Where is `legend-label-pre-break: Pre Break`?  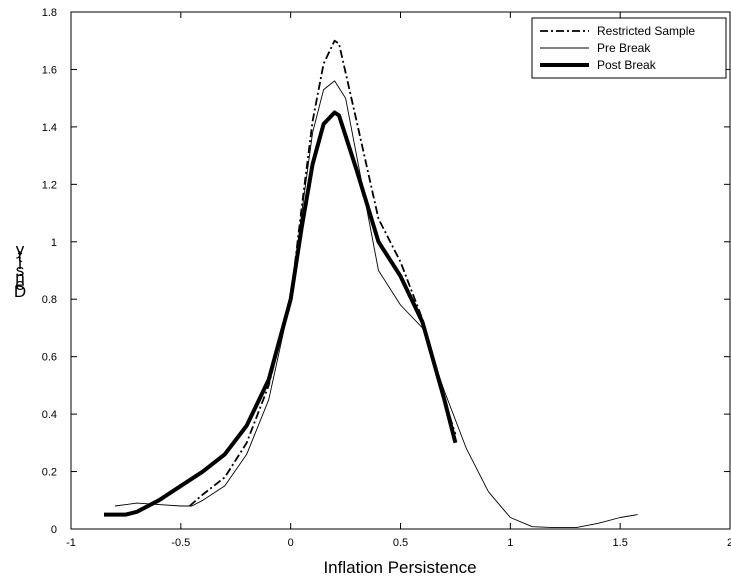
legend-label-pre-break: Pre Break is located at coordinates (624, 48).